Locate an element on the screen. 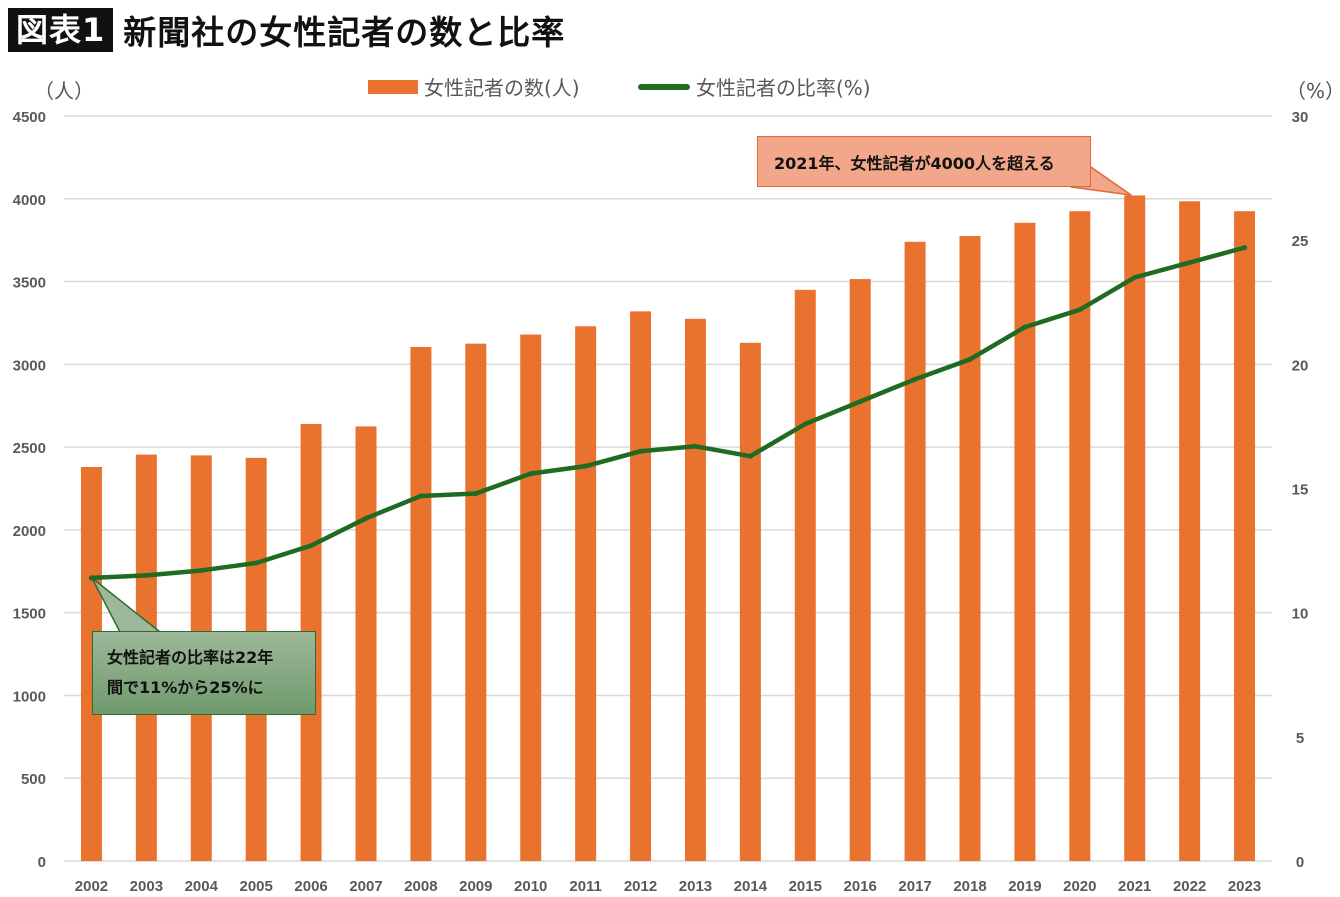 The height and width of the screenshot is (897, 1340). y-left-tick-label: 1000 is located at coordinates (29, 696).